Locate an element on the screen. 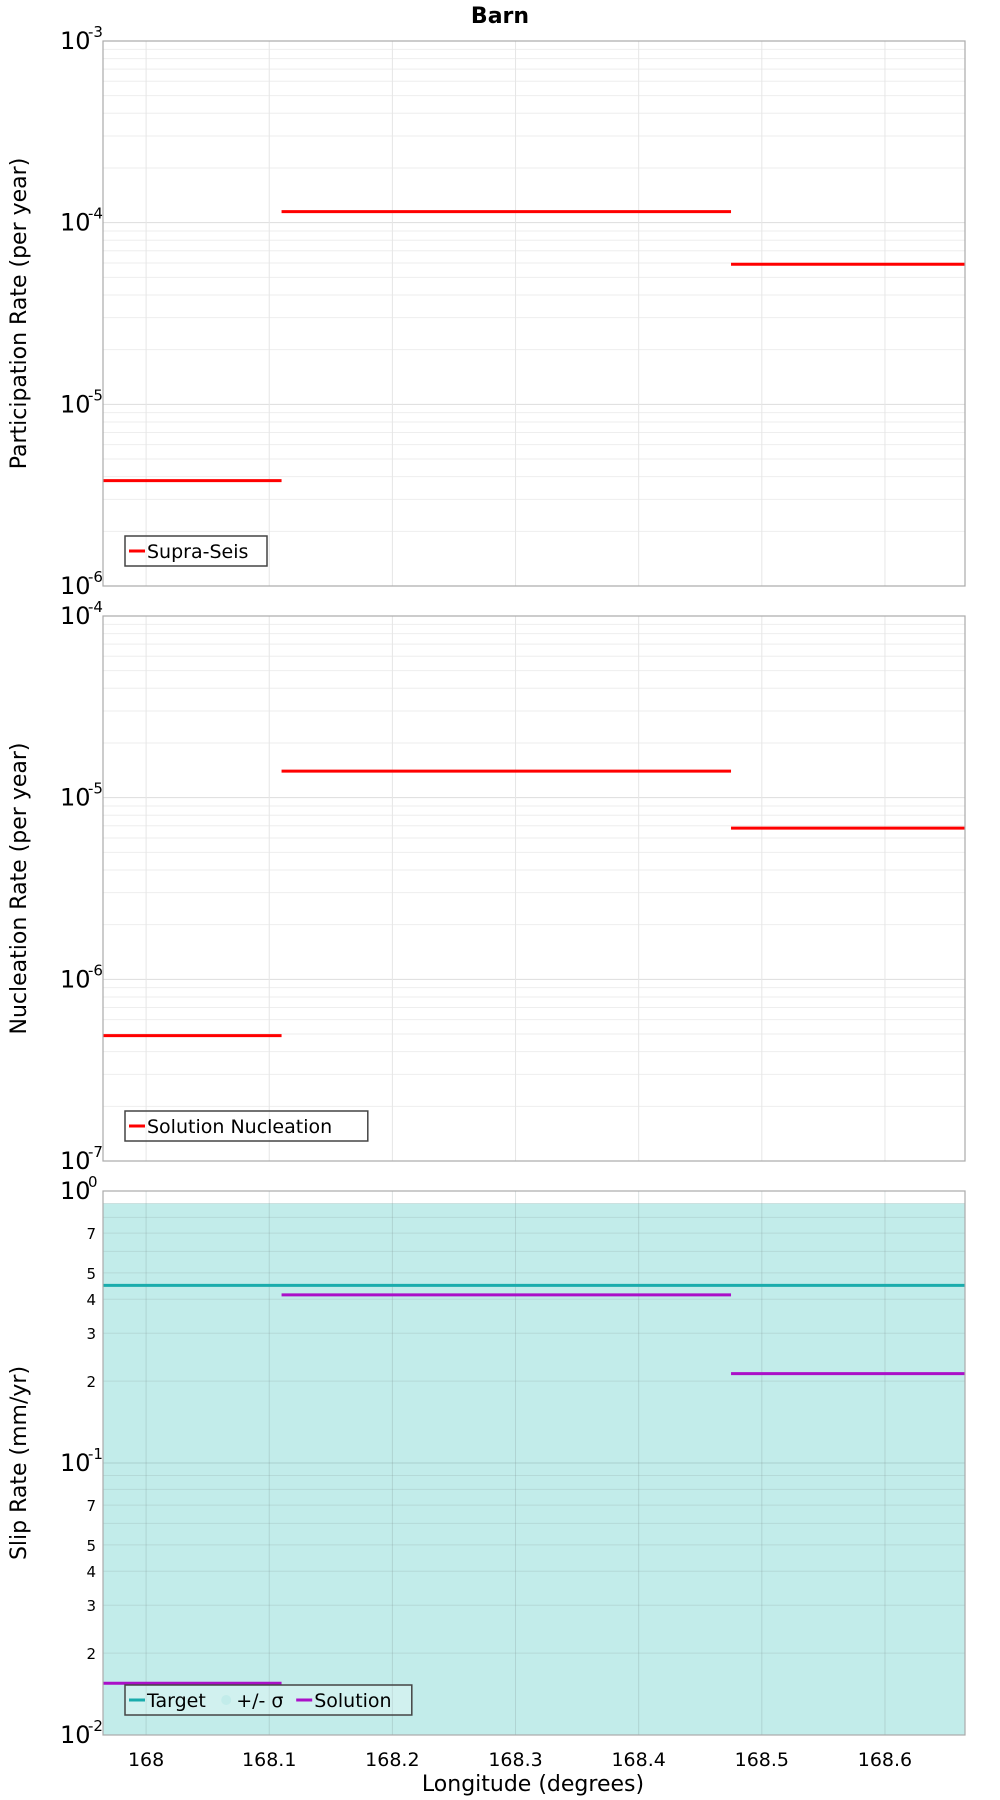 The width and height of the screenshot is (1000, 1800). legend: Supra-Seis is located at coordinates (196, 551).